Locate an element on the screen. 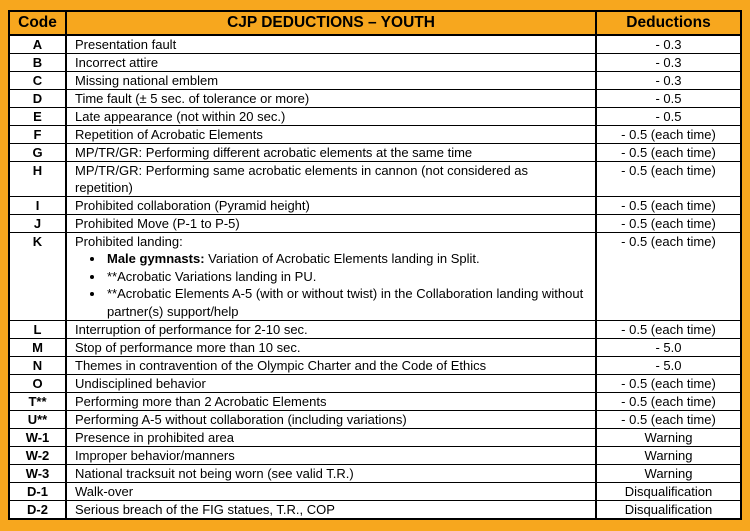  table-row: W-2 Improper behavior/manners Warning is located at coordinates (375, 455).